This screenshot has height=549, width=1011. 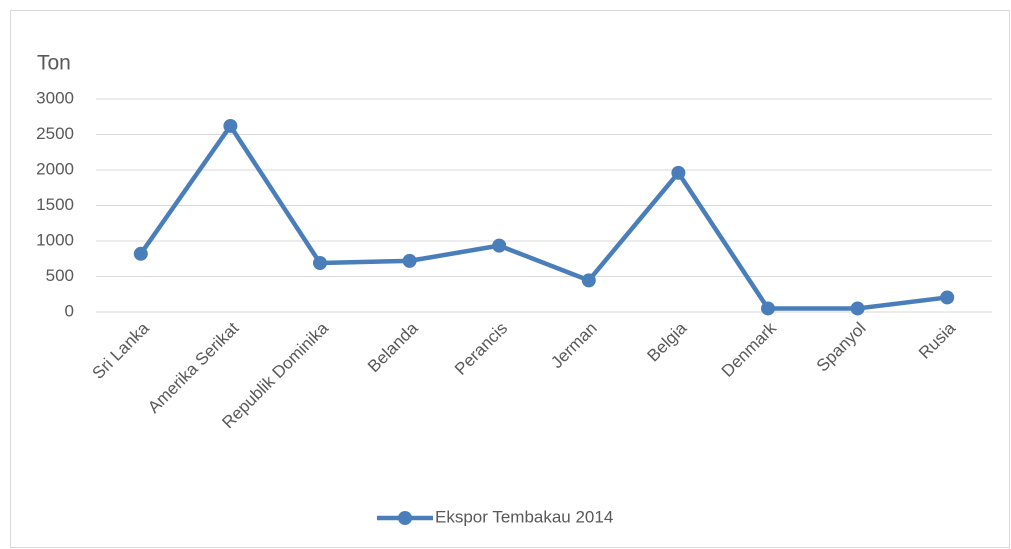 I want to click on y-tick-label: 0, so click(x=69, y=310).